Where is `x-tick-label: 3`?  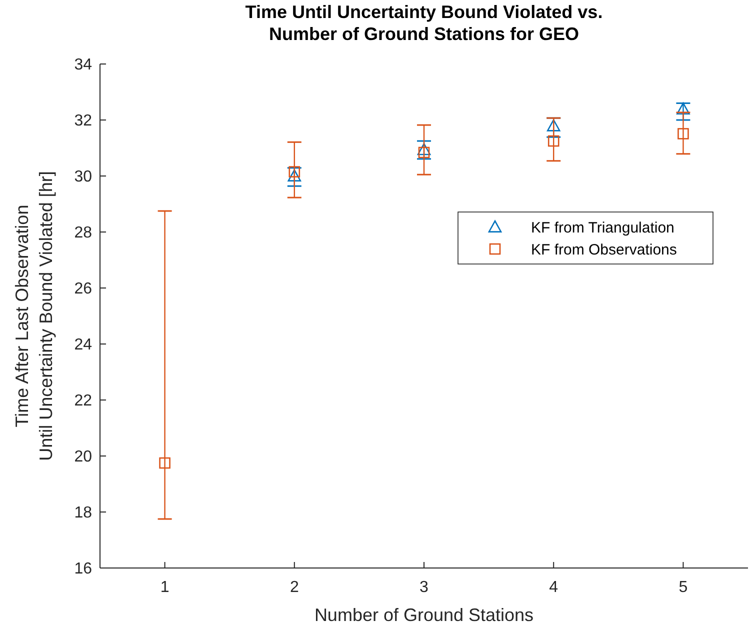
x-tick-label: 3 is located at coordinates (424, 587).